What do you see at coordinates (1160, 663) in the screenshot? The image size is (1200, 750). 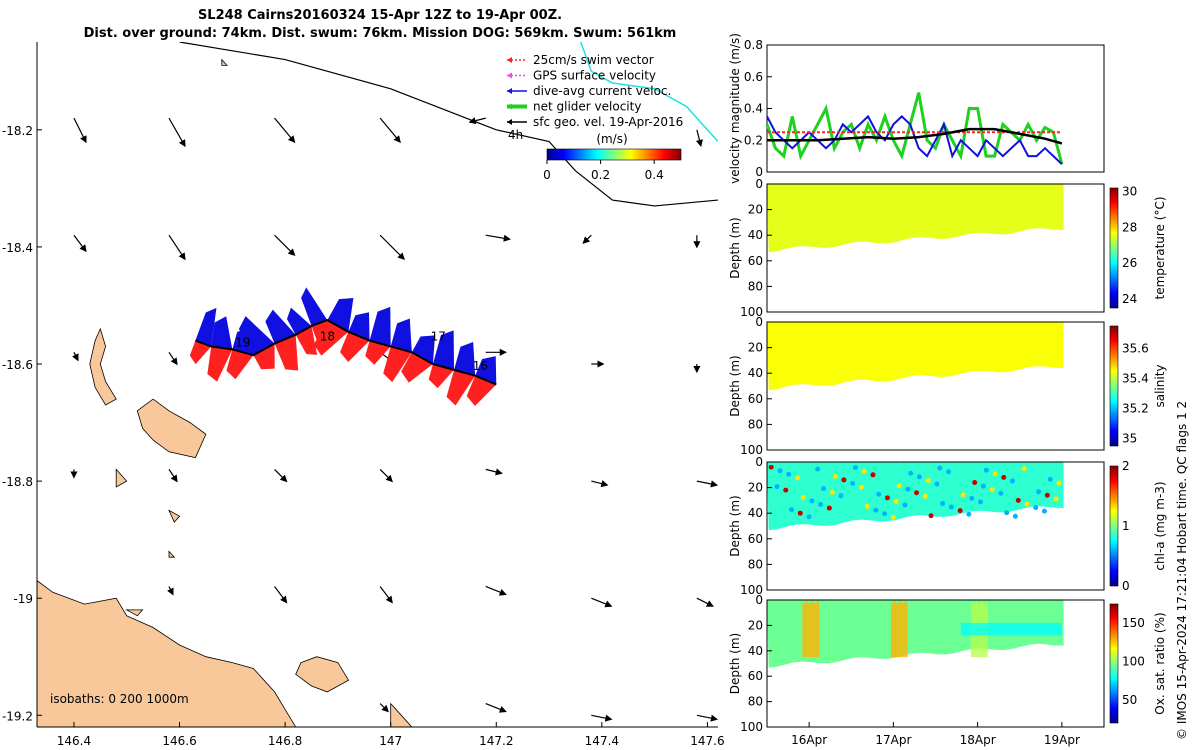 I see `panel-colorbar-label: Ox. sat. ratio (%)` at bounding box center [1160, 663].